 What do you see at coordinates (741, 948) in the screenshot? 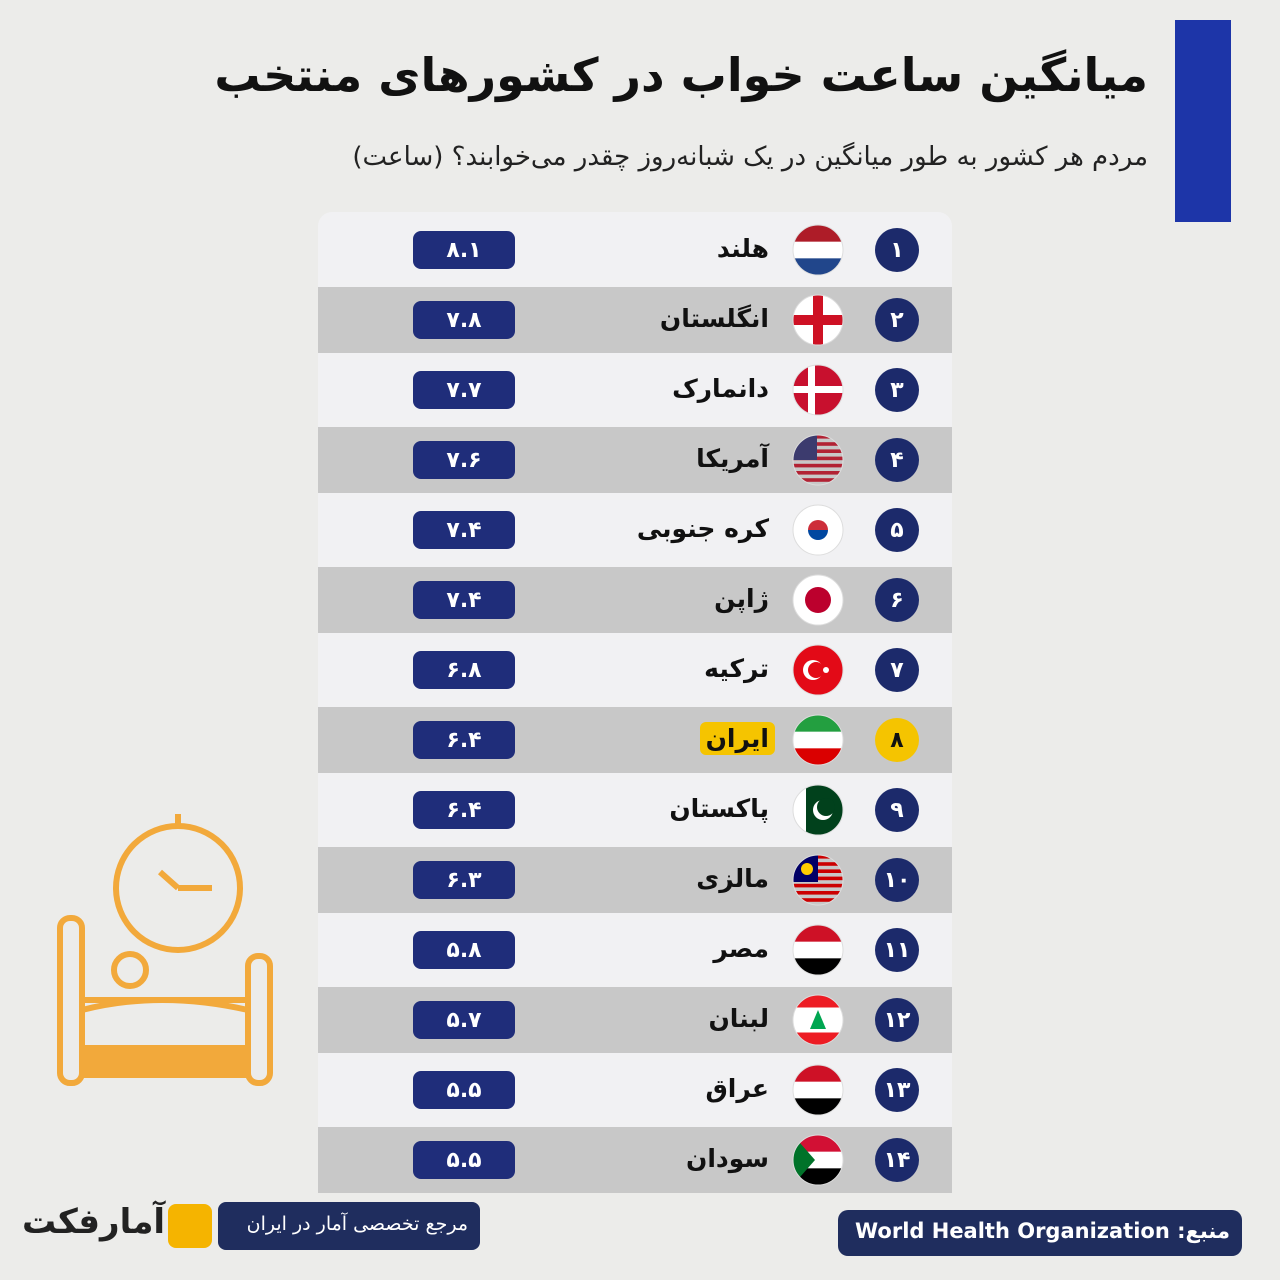
I see `country: مصر` at bounding box center [741, 948].